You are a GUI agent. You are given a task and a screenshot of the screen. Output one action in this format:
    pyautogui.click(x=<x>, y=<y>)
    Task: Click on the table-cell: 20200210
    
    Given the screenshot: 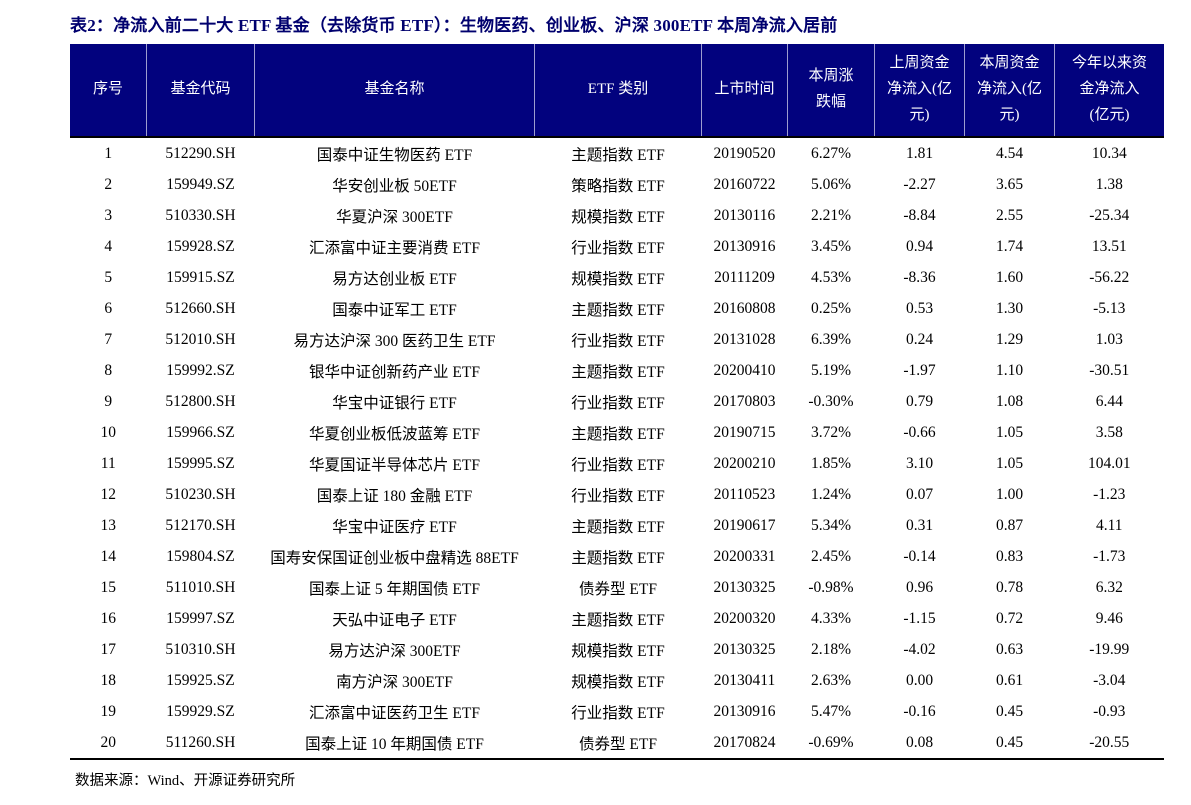 What is the action you would take?
    pyautogui.click(x=744, y=463)
    